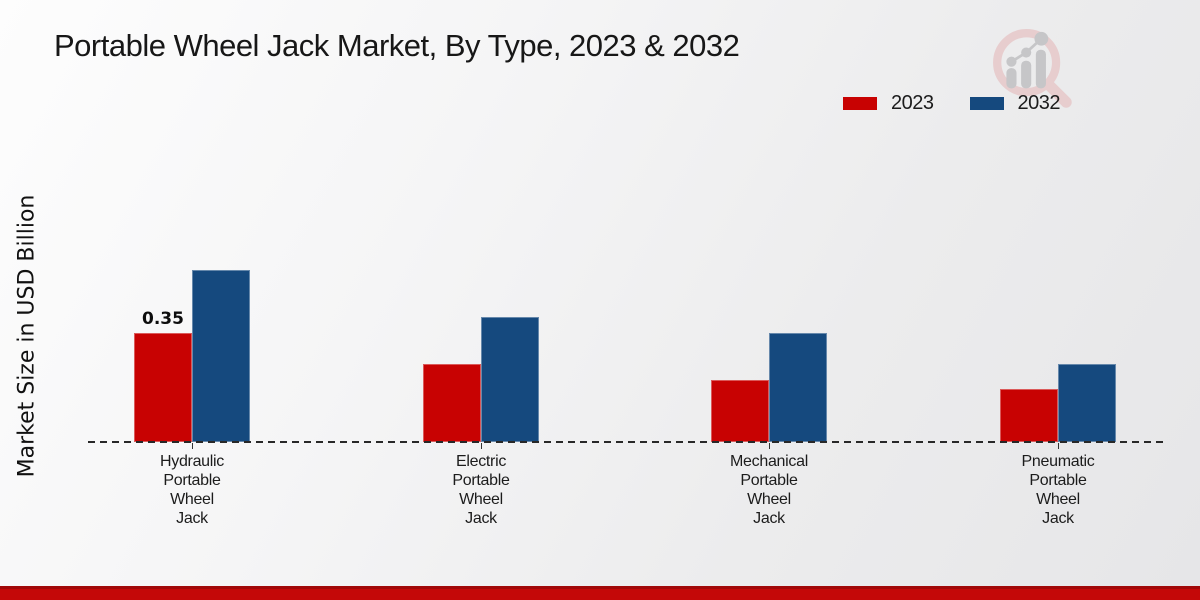 The image size is (1200, 600). I want to click on zero-baseline-dashed, so click(625, 442).